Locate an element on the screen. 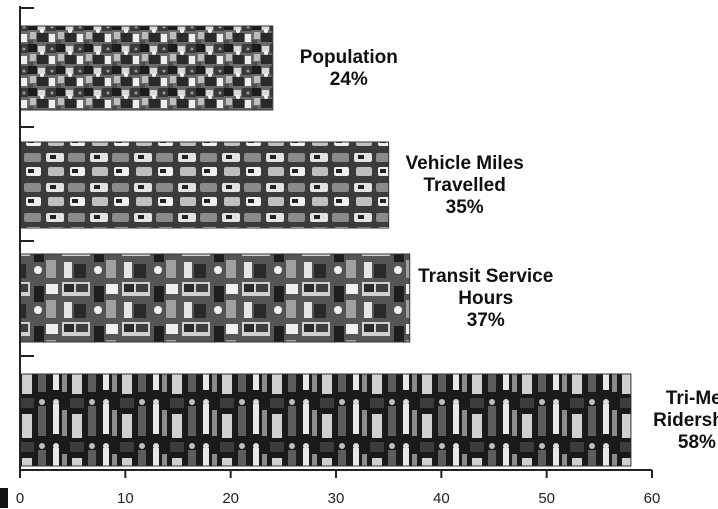  bar-label-line: Travelled is located at coordinates (464, 185).